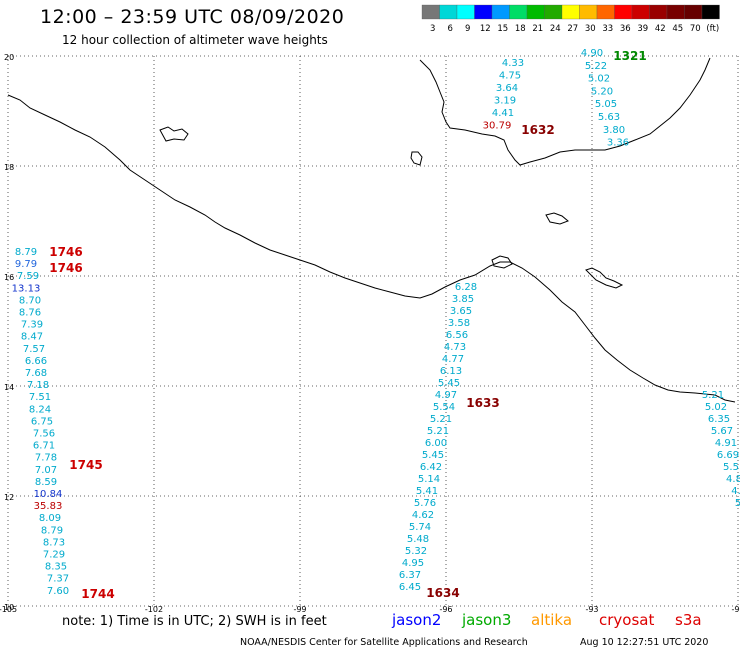 Image resolution: width=740 pixels, height=650 pixels. What do you see at coordinates (30, 300) in the screenshot?
I see `wave-height-value: 8.70` at bounding box center [30, 300].